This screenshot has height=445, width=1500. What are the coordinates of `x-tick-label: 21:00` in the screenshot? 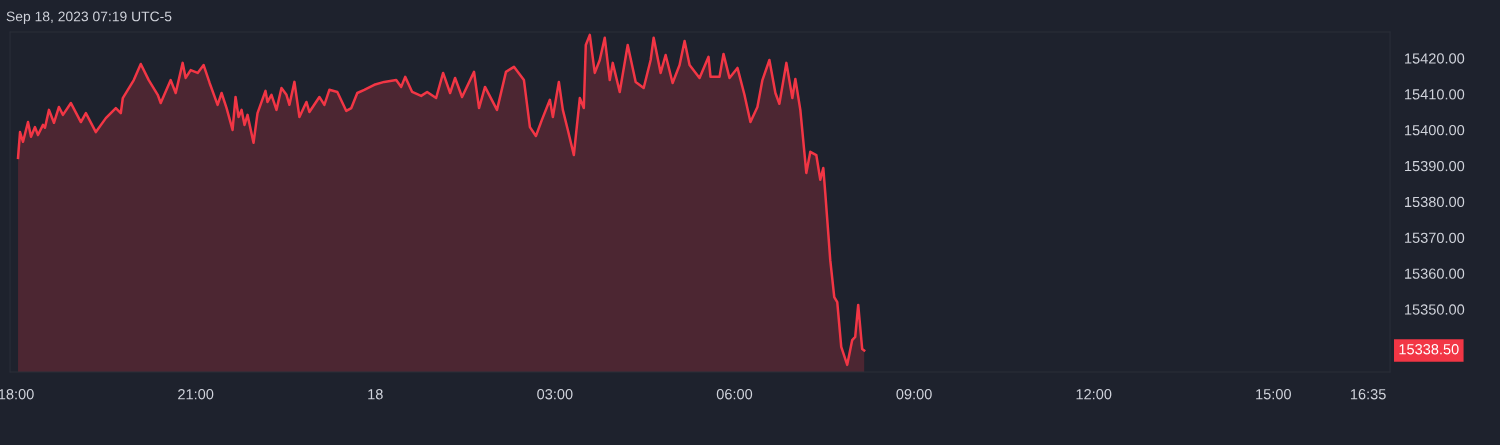 It's located at (196, 394).